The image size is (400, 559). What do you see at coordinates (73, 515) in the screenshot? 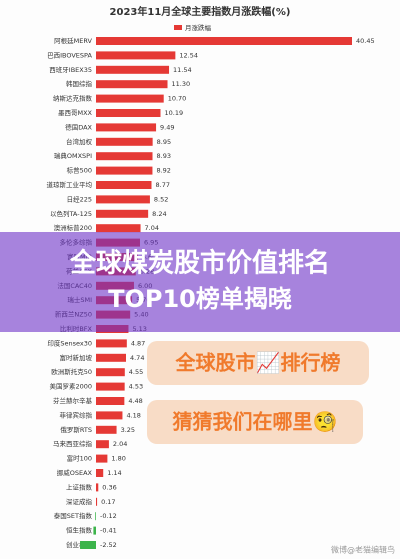
I see `category-label: 泰国SET指数` at bounding box center [73, 515].